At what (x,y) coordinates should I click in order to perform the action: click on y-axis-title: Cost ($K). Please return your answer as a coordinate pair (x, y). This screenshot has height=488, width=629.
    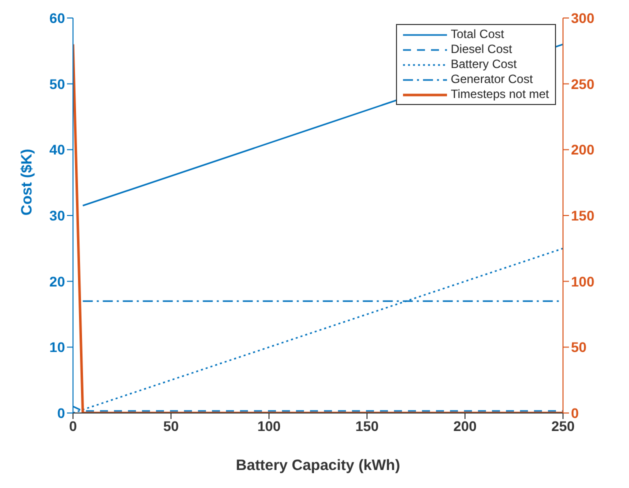
    Looking at the image, I should click on (27, 182).